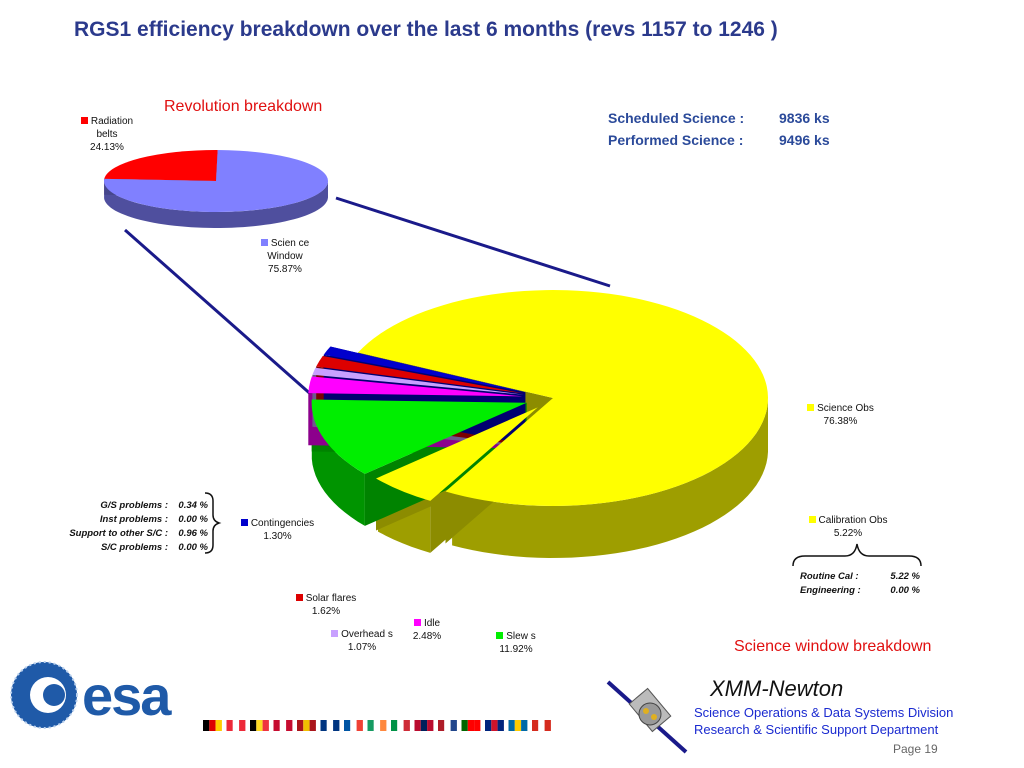  Describe the element at coordinates (563, 398) in the screenshot. I see `science-obs-slice` at that location.